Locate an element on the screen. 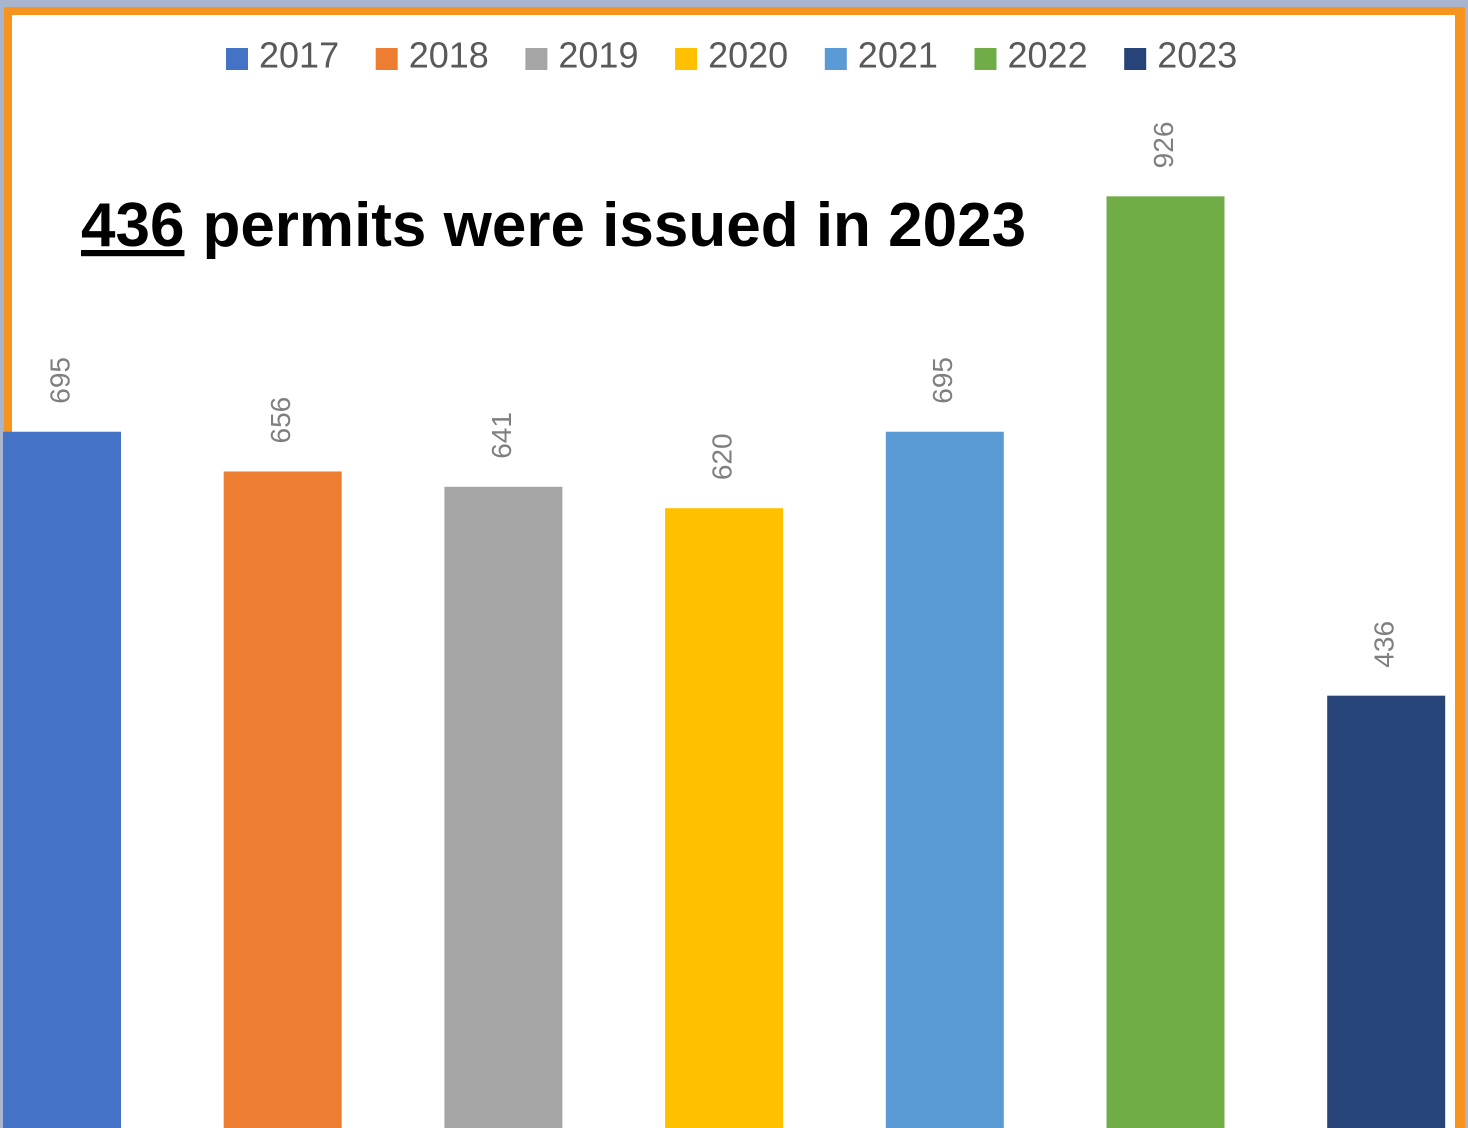 This screenshot has height=1128, width=1468. legend-label: 2022 is located at coordinates (1048, 55).